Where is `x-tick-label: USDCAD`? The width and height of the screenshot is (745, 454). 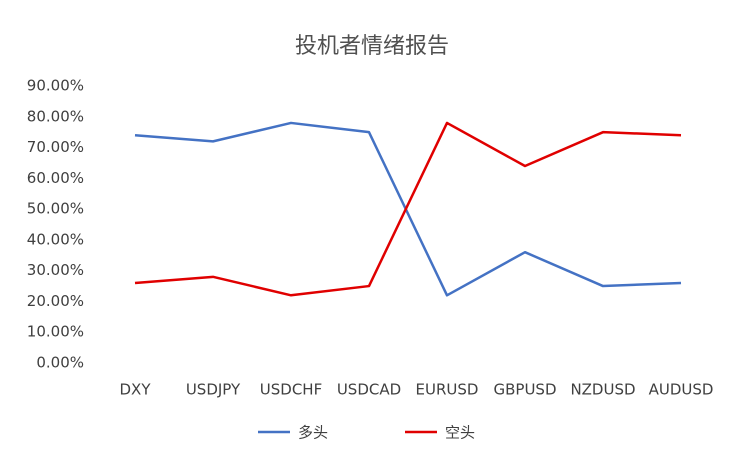 x-tick-label: USDCAD is located at coordinates (369, 390).